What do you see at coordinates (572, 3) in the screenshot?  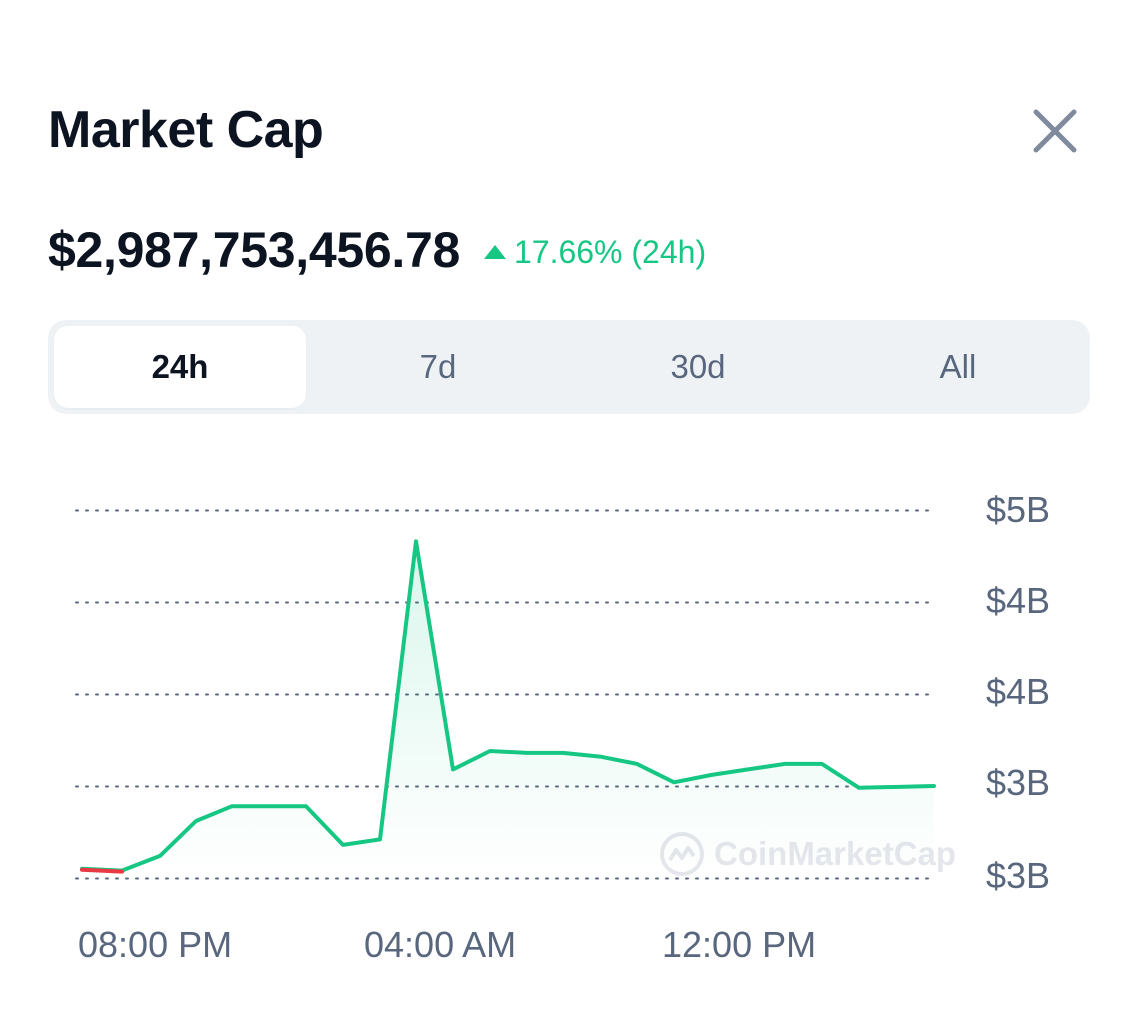 I see `modal-top-edge` at bounding box center [572, 3].